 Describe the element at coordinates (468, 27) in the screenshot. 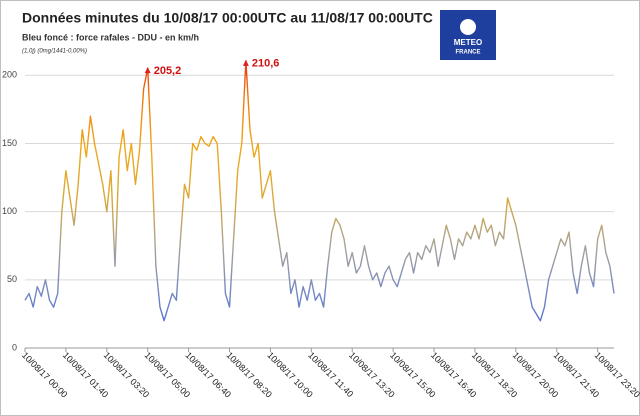

I see `logo-emblem` at that location.